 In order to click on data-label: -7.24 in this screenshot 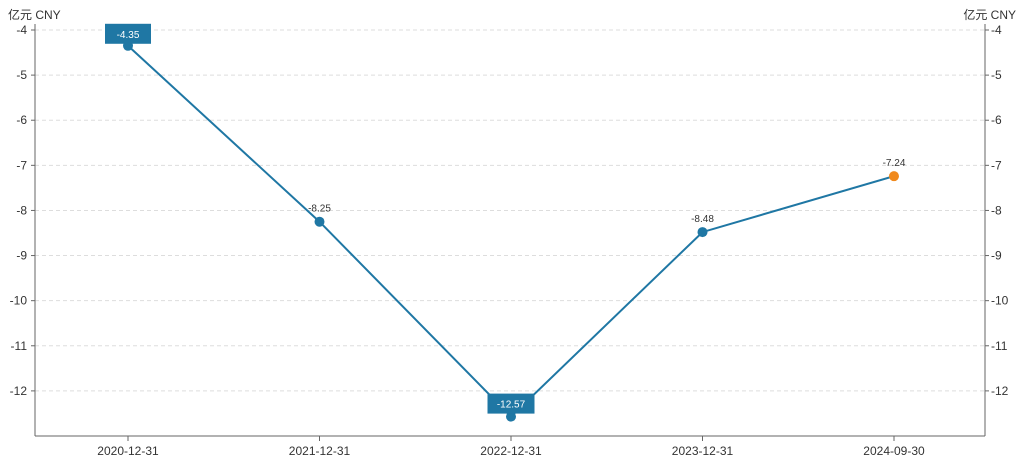, I will do `click(894, 163)`.